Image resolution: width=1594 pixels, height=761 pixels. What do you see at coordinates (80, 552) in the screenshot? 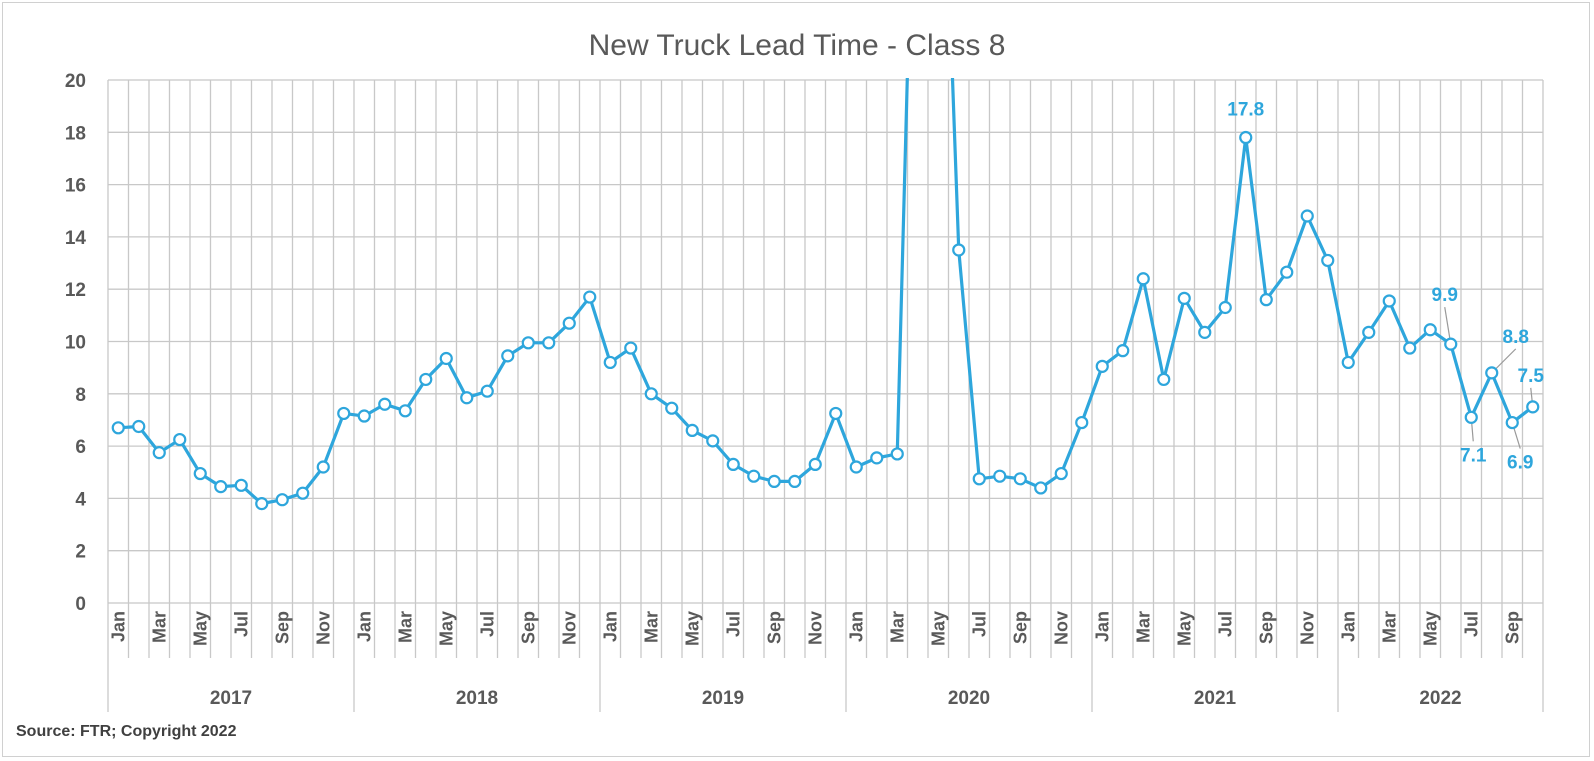
I see `y-tick-label: 2` at bounding box center [80, 552].